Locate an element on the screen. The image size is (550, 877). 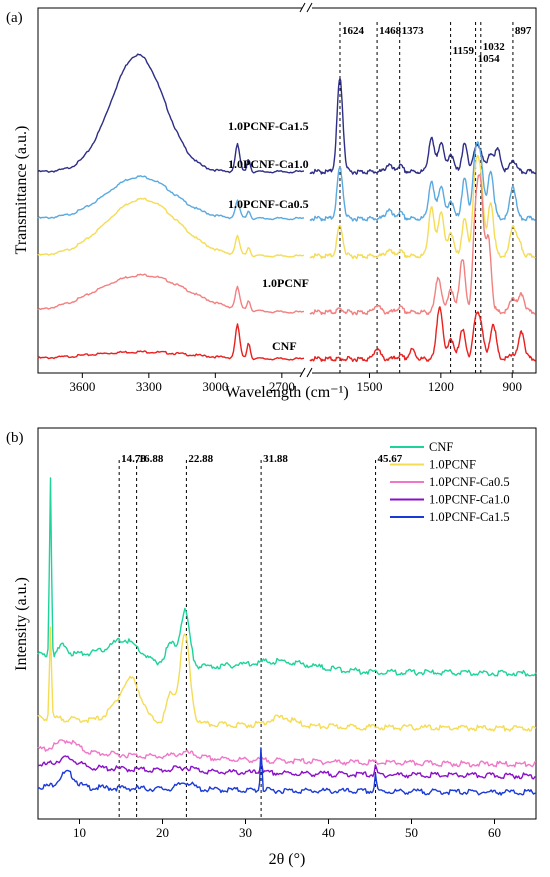
ftir-series-label: 1.0PCNF is located at coordinates (285, 283).